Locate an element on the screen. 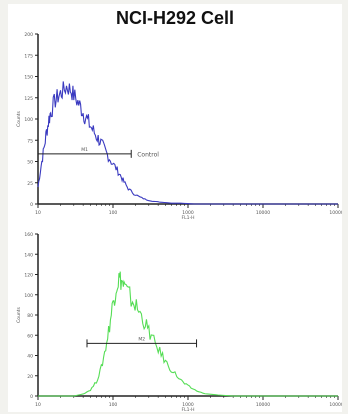 The height and width of the screenshot is (414, 348). y-tick-label: 175 is located at coordinates (28, 56).